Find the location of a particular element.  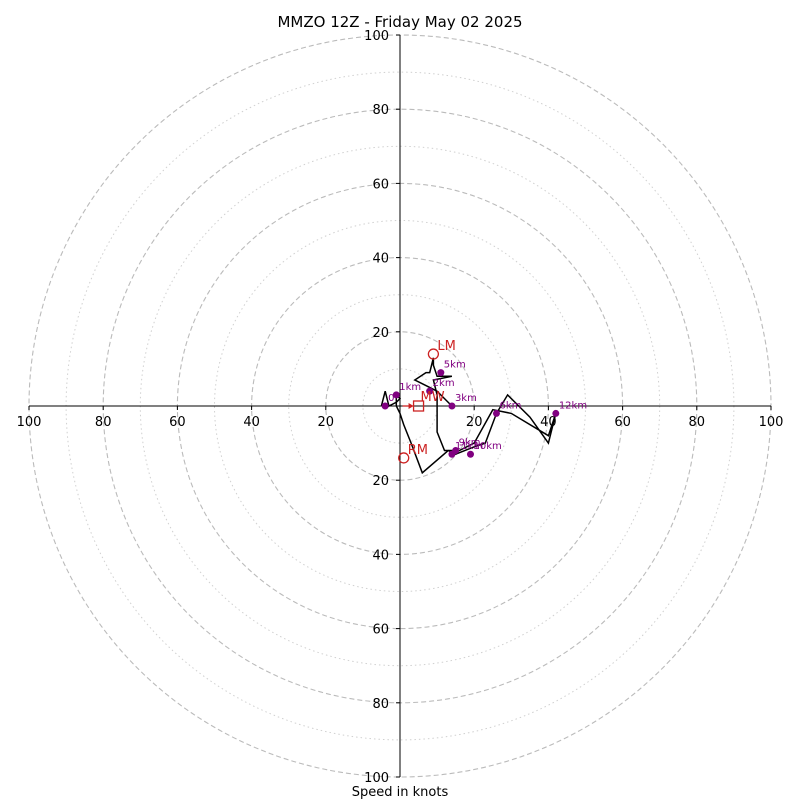

height-point-label: 9km is located at coordinates (470, 443).